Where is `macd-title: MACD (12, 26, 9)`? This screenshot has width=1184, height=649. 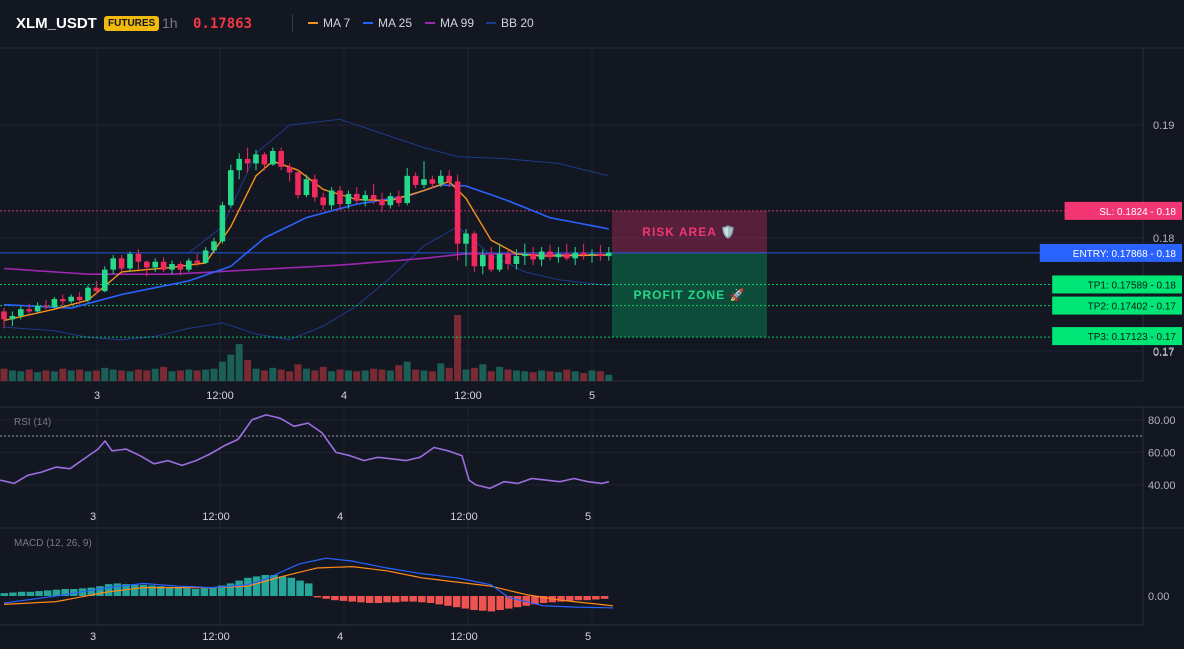
macd-title: MACD (12, 26, 9) is located at coordinates (53, 543).